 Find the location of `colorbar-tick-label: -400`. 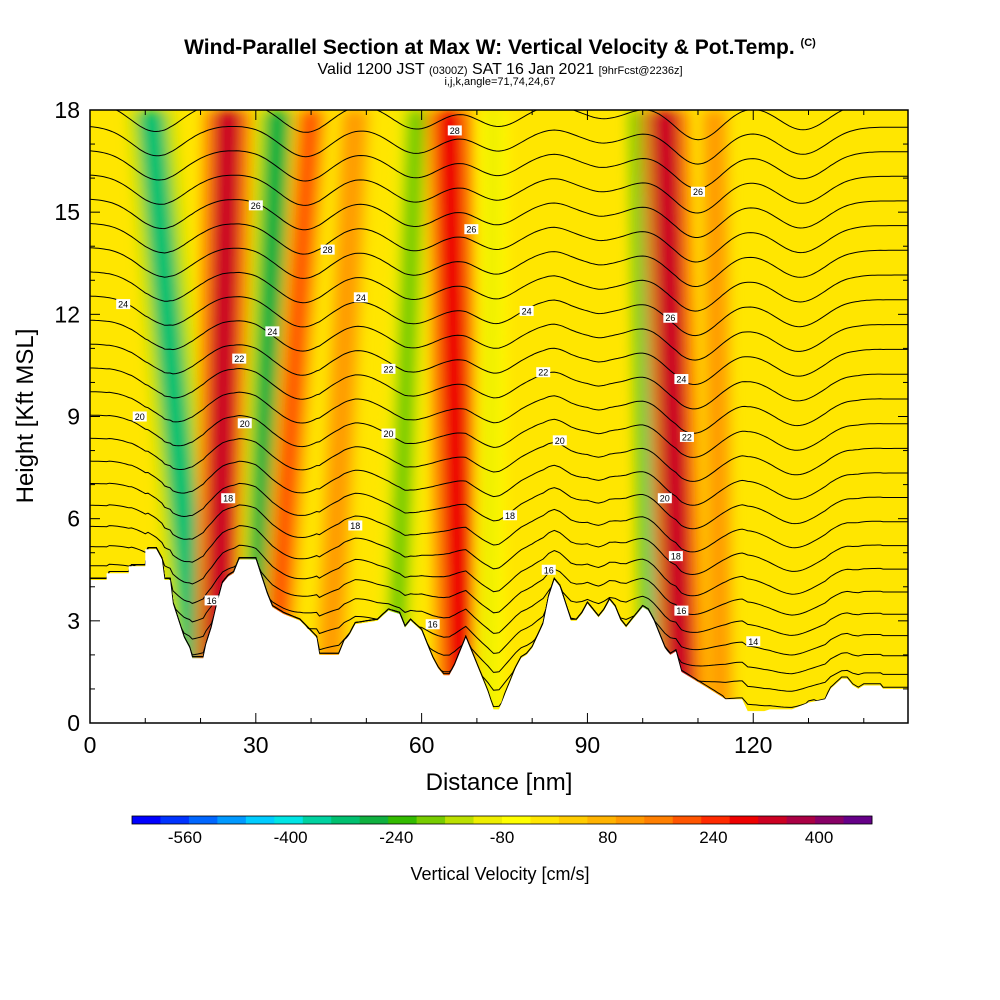

colorbar-tick-label: -400 is located at coordinates (291, 837).